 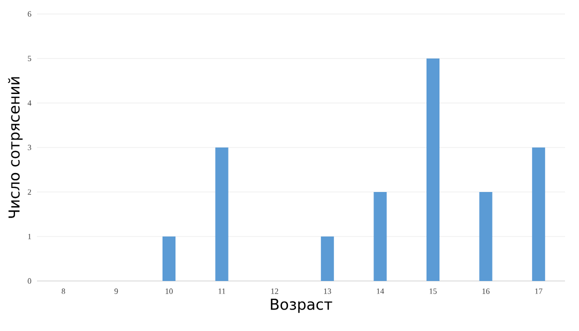 What do you see at coordinates (64, 291) in the screenshot?
I see `x-tick-label: 8` at bounding box center [64, 291].